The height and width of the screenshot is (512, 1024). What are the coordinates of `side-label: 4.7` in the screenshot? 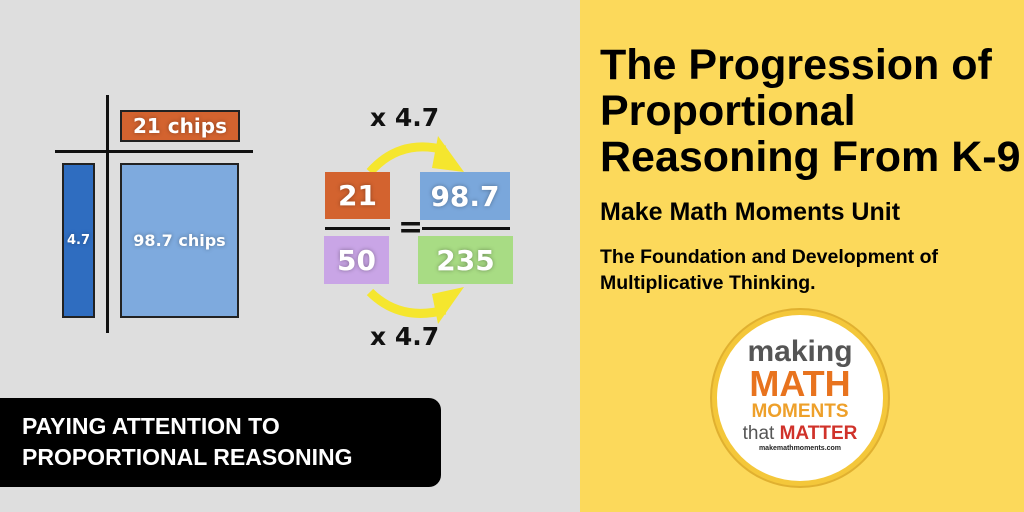 It's located at (78, 240).